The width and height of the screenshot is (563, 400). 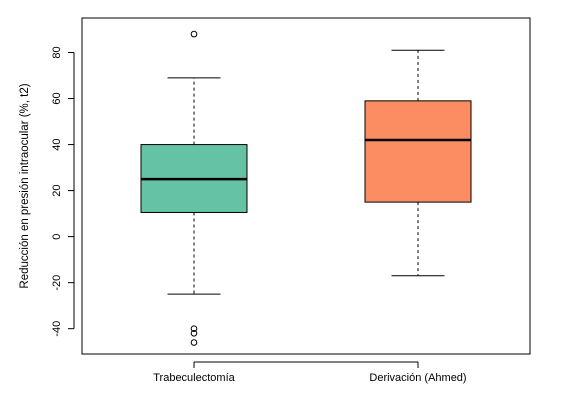 I want to click on x-tick-label: Derivación (Ahmed), so click(x=417, y=378).